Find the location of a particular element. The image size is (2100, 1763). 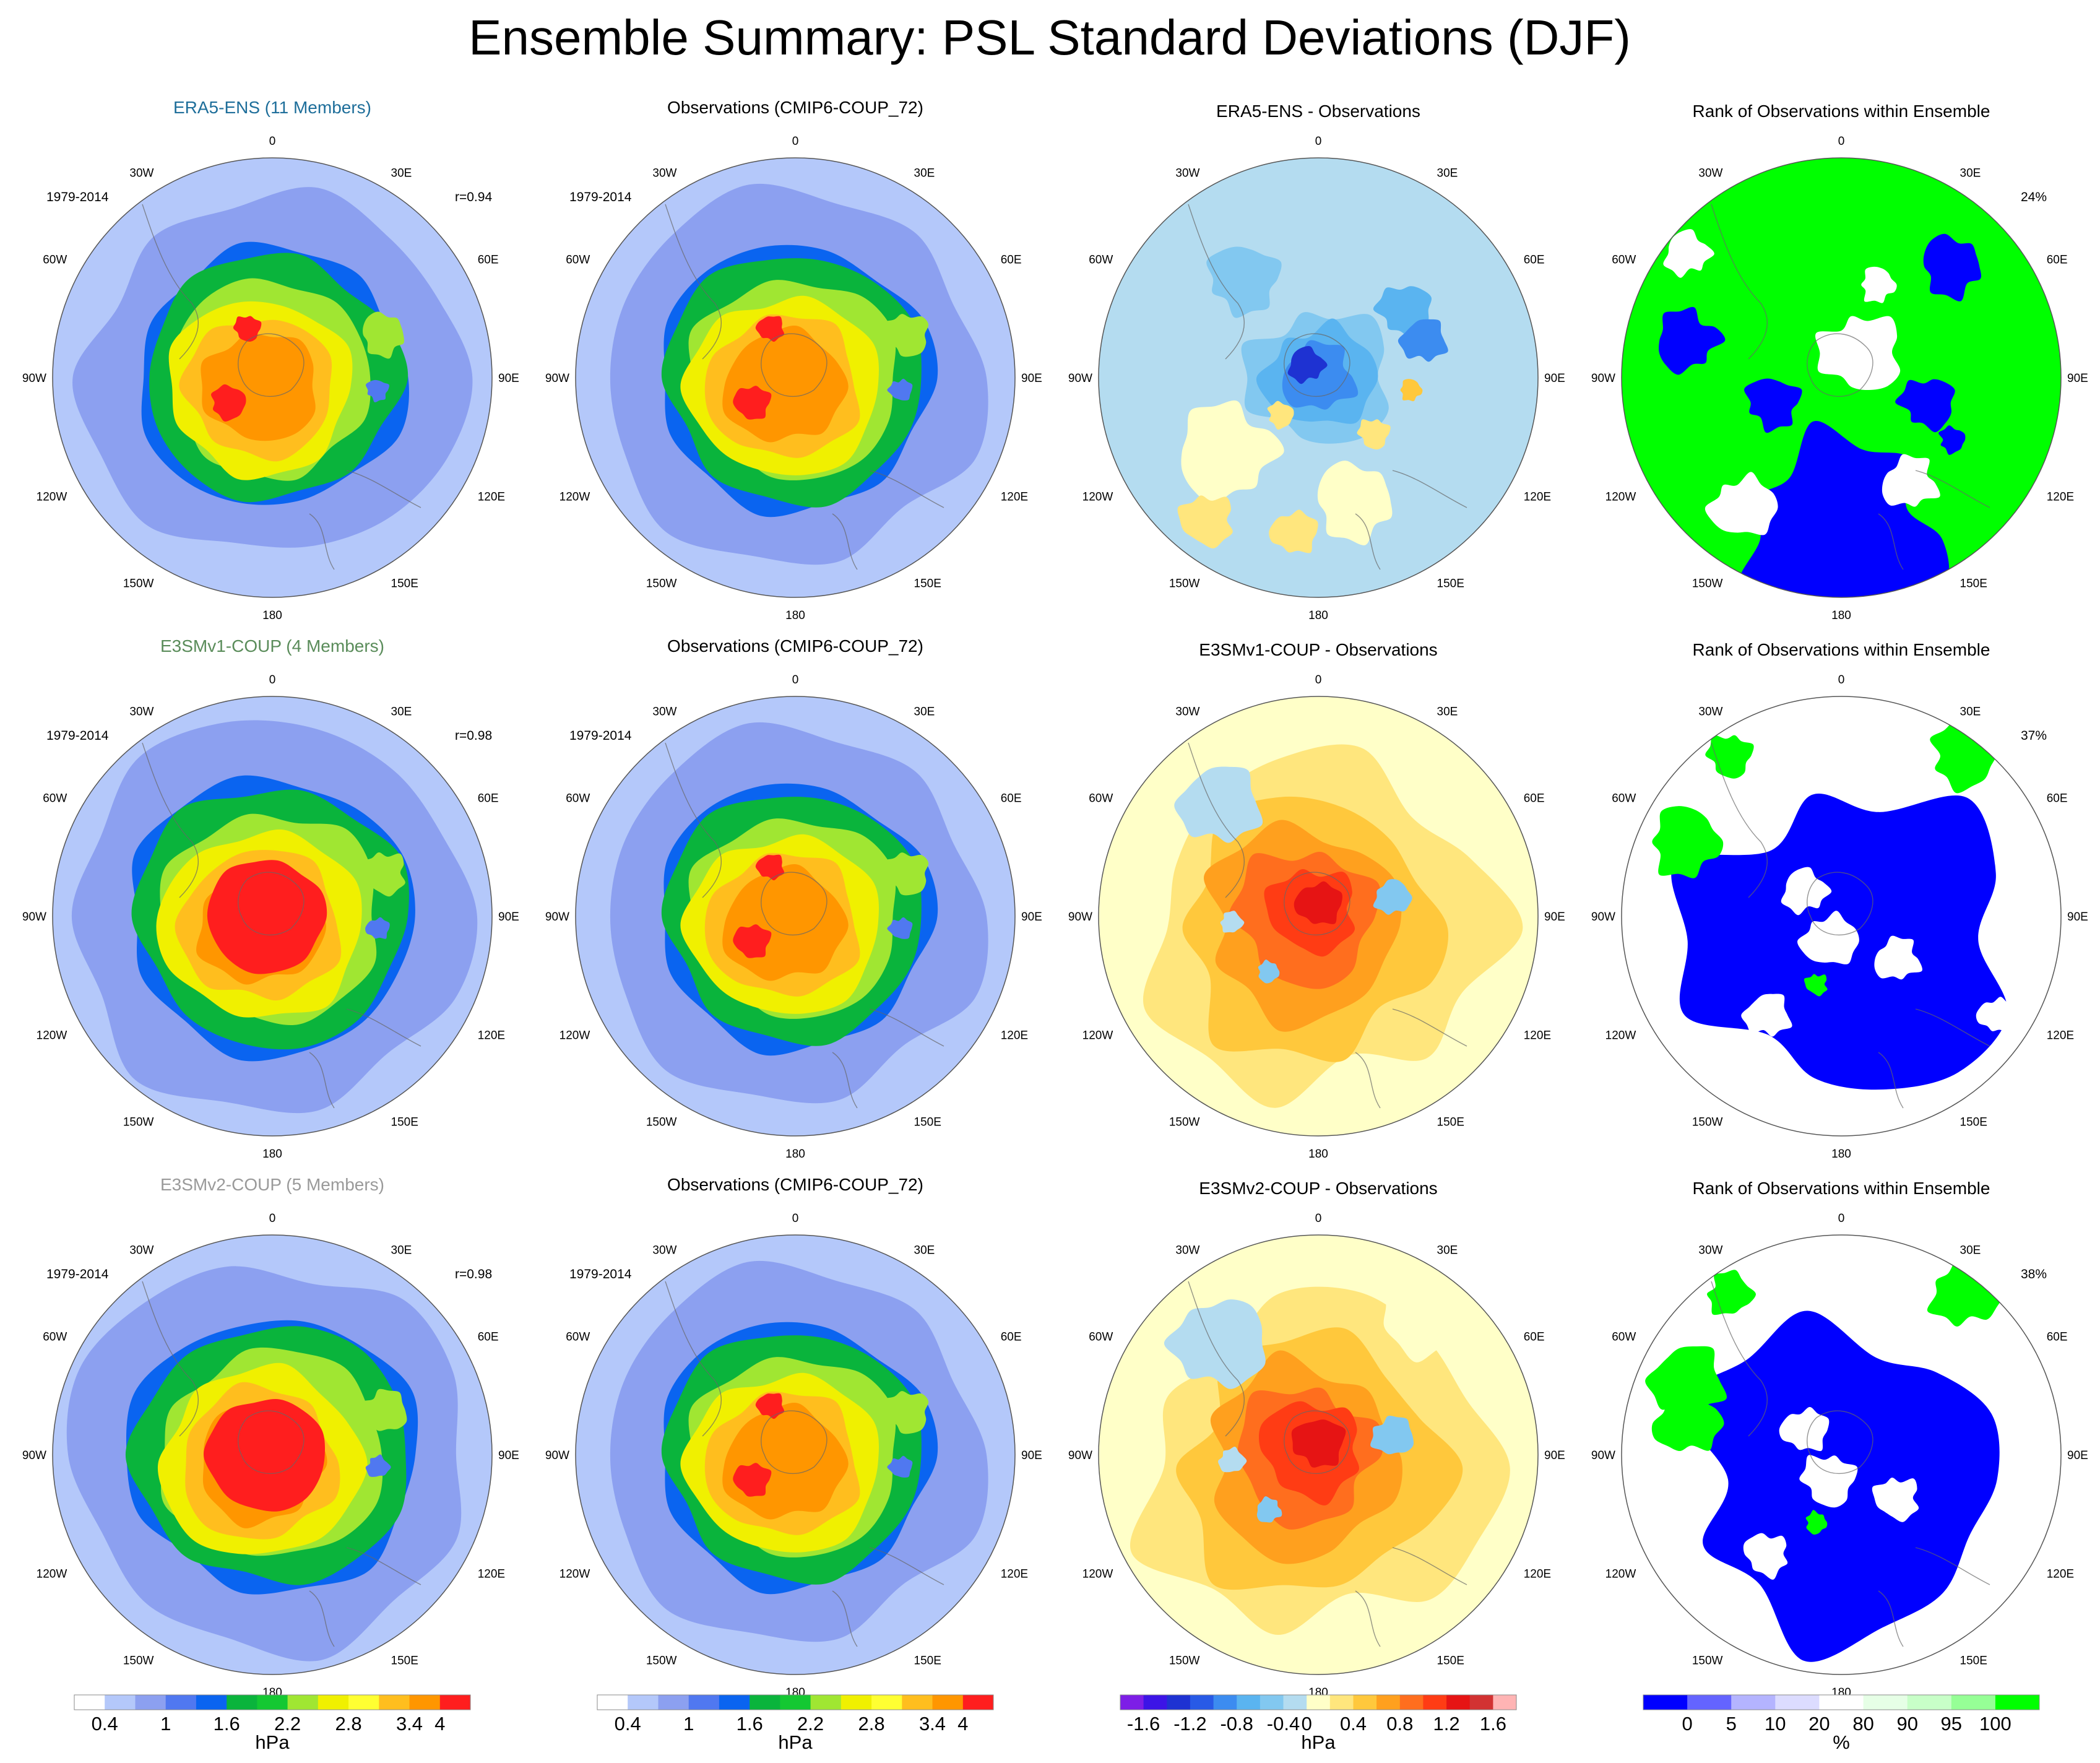

colorbar-tick-label: 2.8 is located at coordinates (871, 1724).